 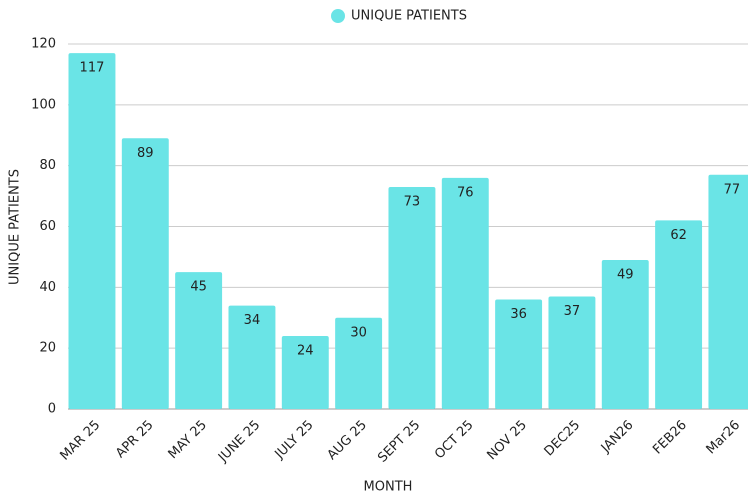 I want to click on x-tick-label: Mar26, so click(x=724, y=438).